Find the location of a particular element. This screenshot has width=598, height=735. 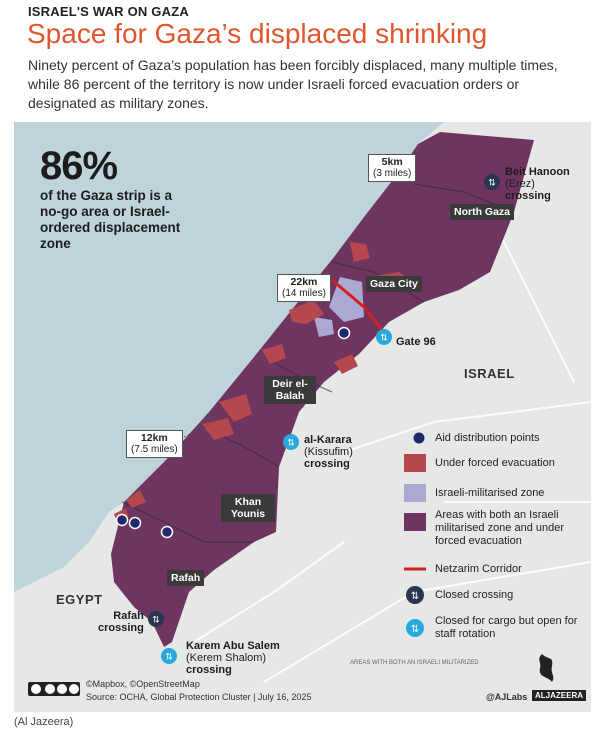

legend-closed-swatch is located at coordinates (415, 595).